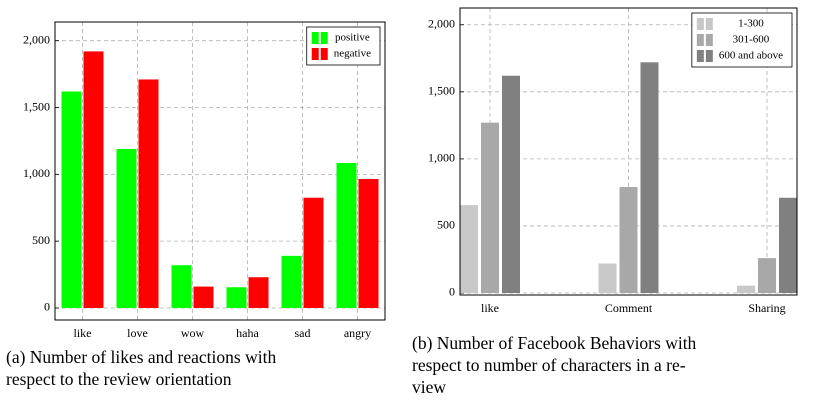 The height and width of the screenshot is (410, 821). I want to click on legend-box, so click(343, 46).